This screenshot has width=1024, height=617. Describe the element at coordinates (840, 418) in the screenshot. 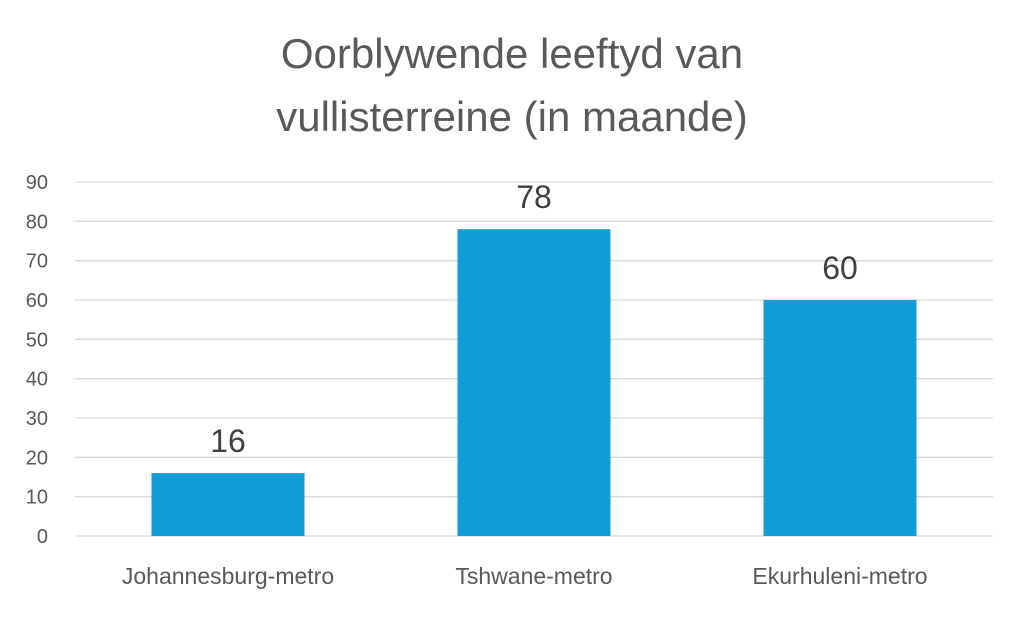

I see `bar-ekurhuleni-metro` at that location.